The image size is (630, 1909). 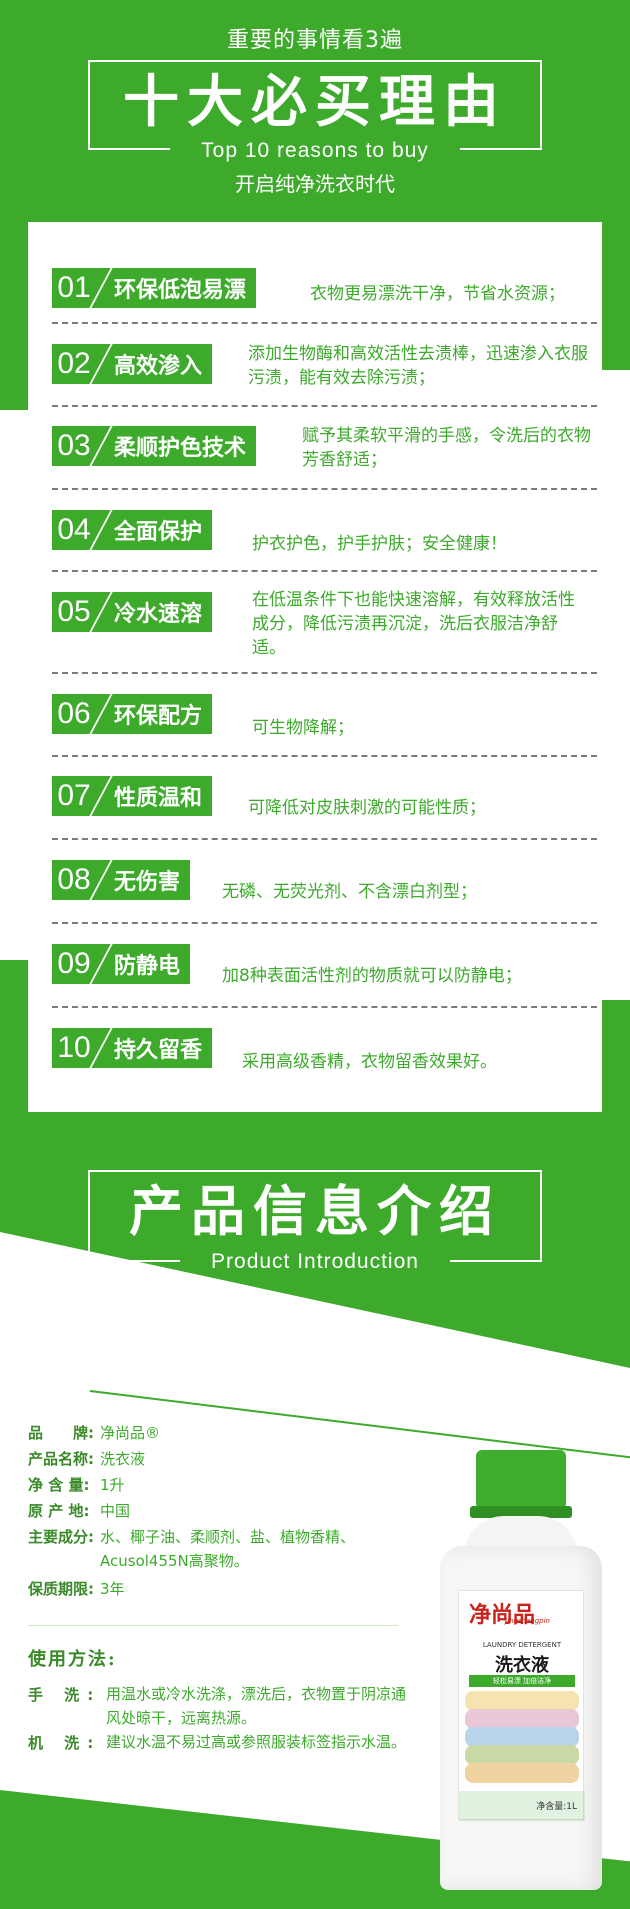 What do you see at coordinates (115, 1511) in the screenshot?
I see `info-value: 中国` at bounding box center [115, 1511].